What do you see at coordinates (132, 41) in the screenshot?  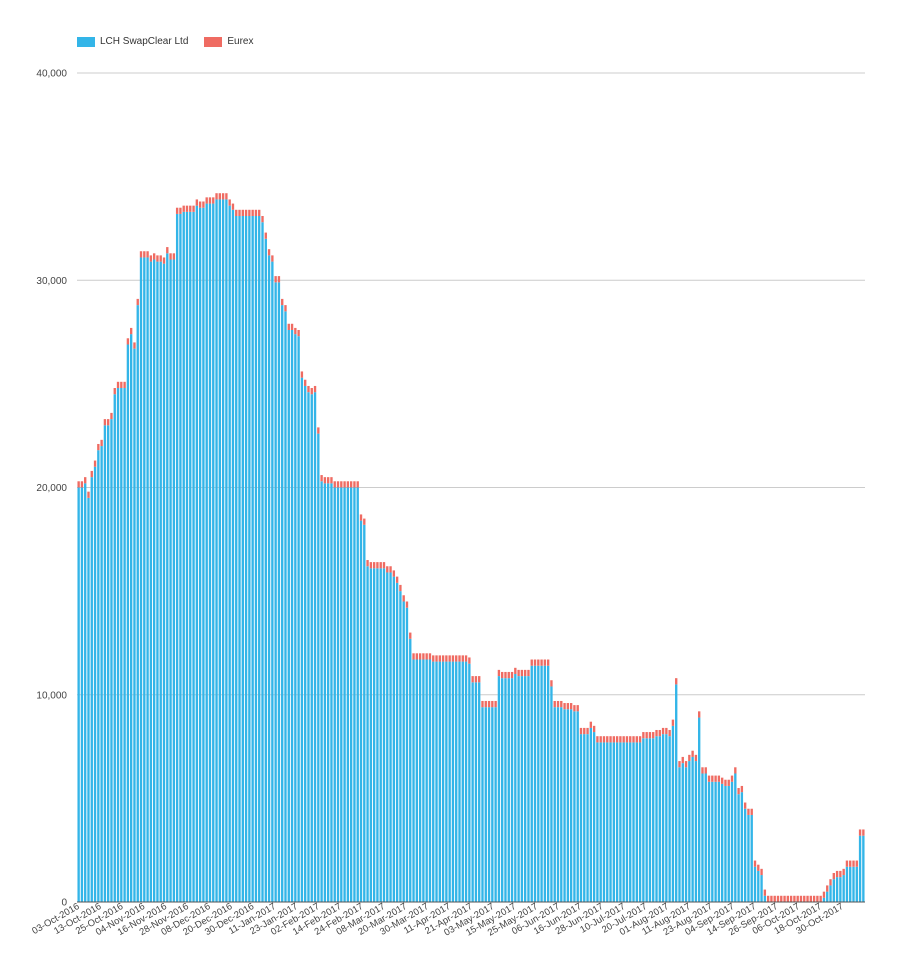 I see `legend-item-lch: LCH SwapClear Ltd` at bounding box center [132, 41].